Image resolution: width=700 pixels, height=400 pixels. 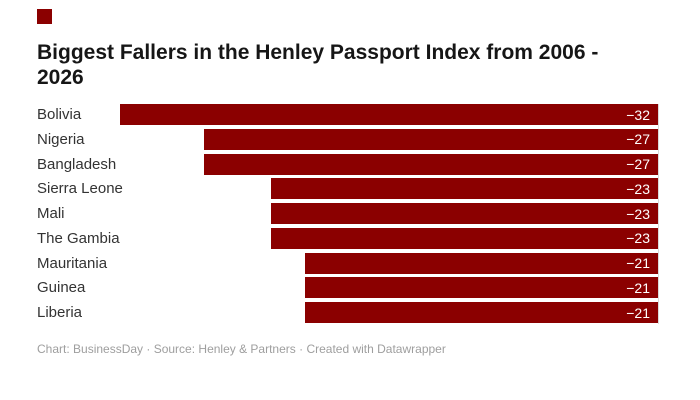 I want to click on bar-row: Nigeria −27, so click(x=329, y=141).